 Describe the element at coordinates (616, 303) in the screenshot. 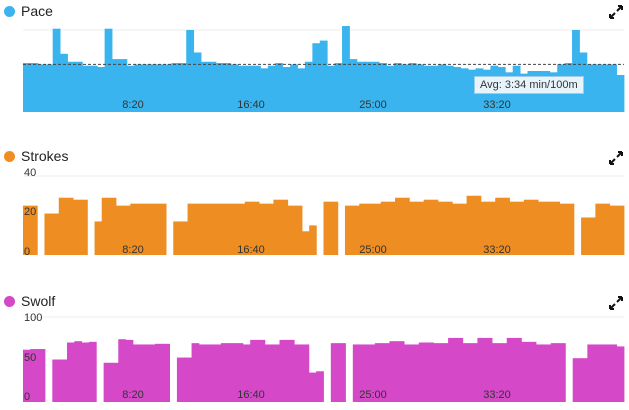

I see `swolf-expand-icon` at that location.